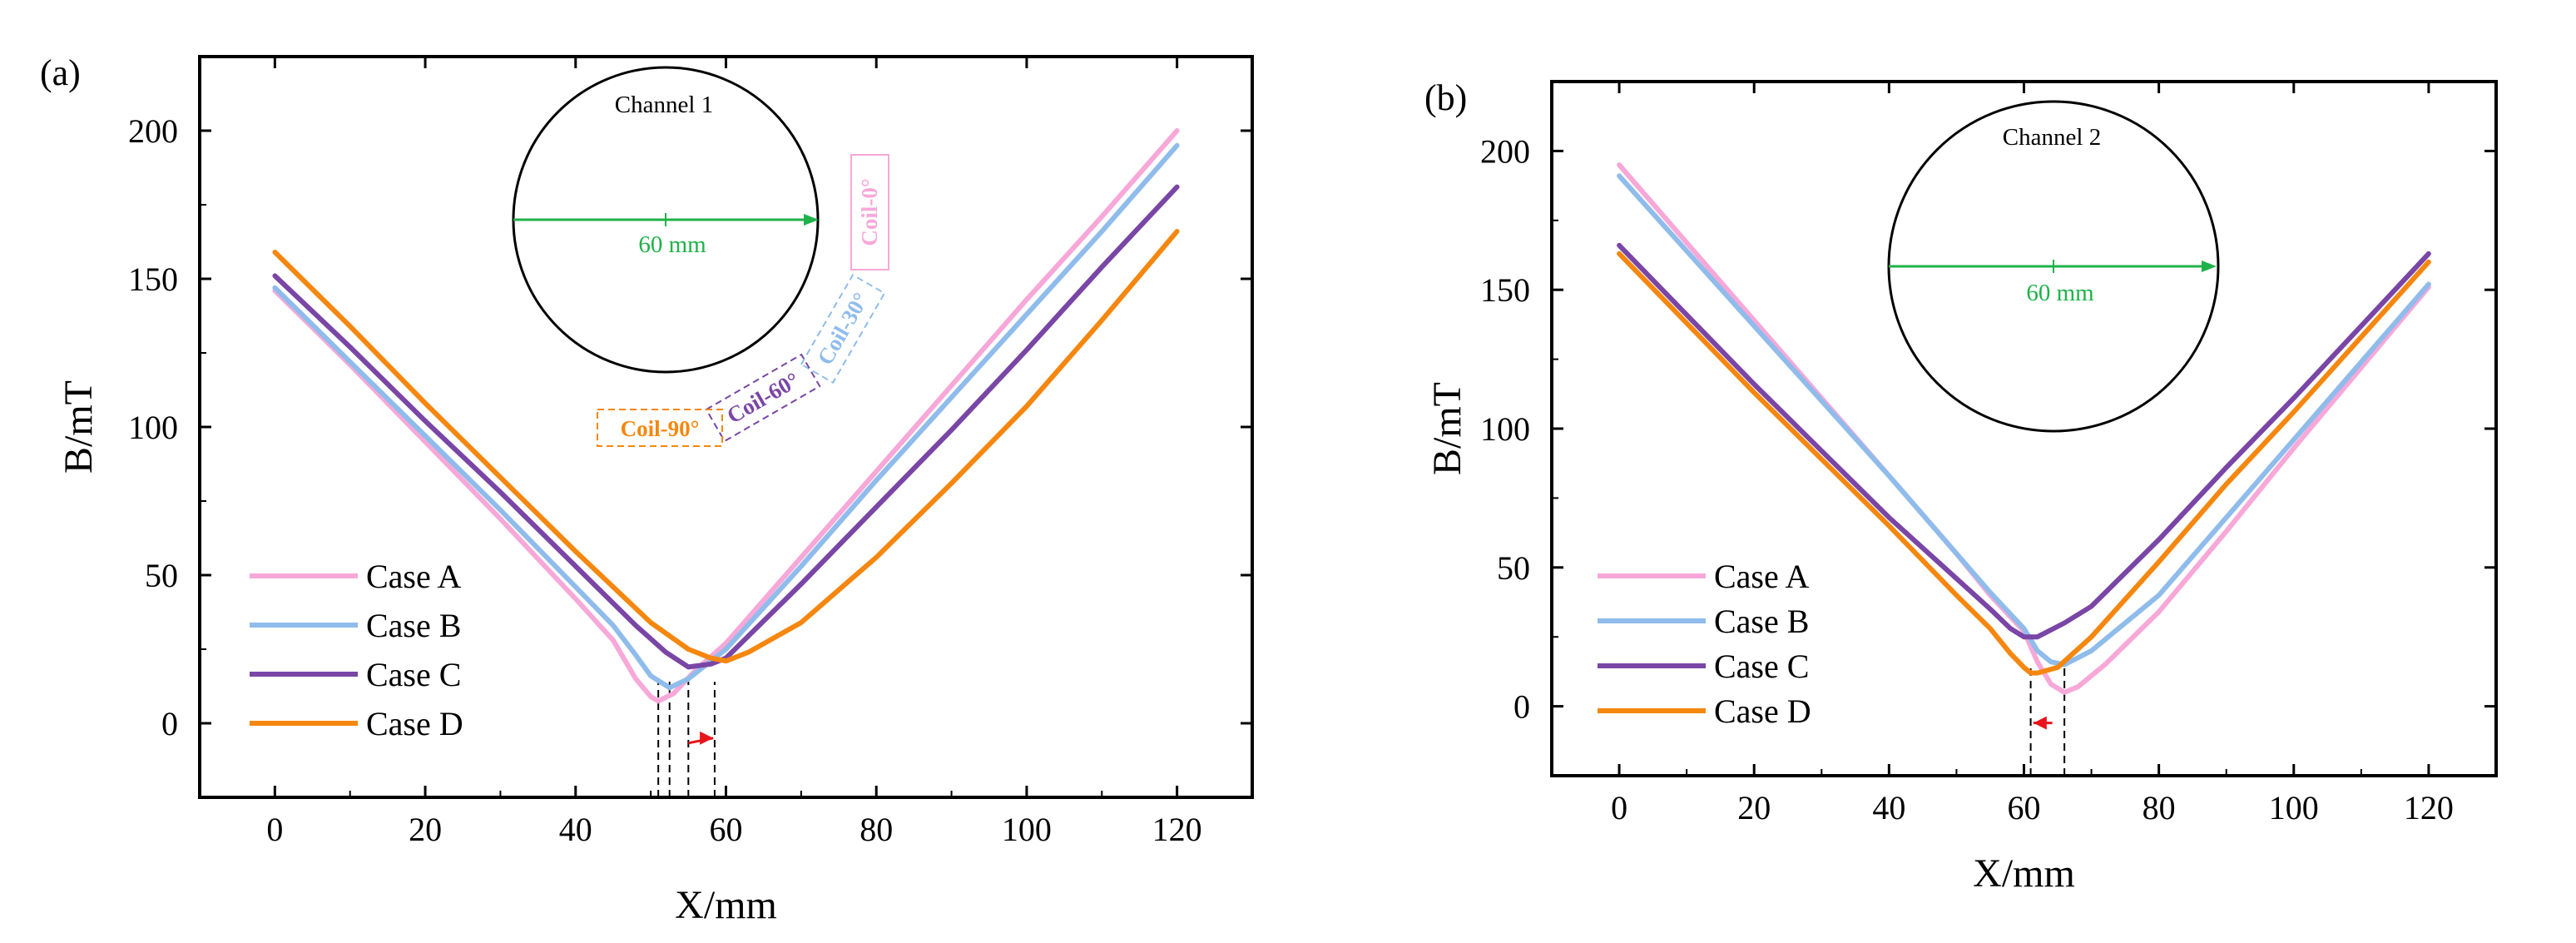 The height and width of the screenshot is (943, 2576). What do you see at coordinates (2024, 441) in the screenshot?
I see `series-line-case-c` at bounding box center [2024, 441].